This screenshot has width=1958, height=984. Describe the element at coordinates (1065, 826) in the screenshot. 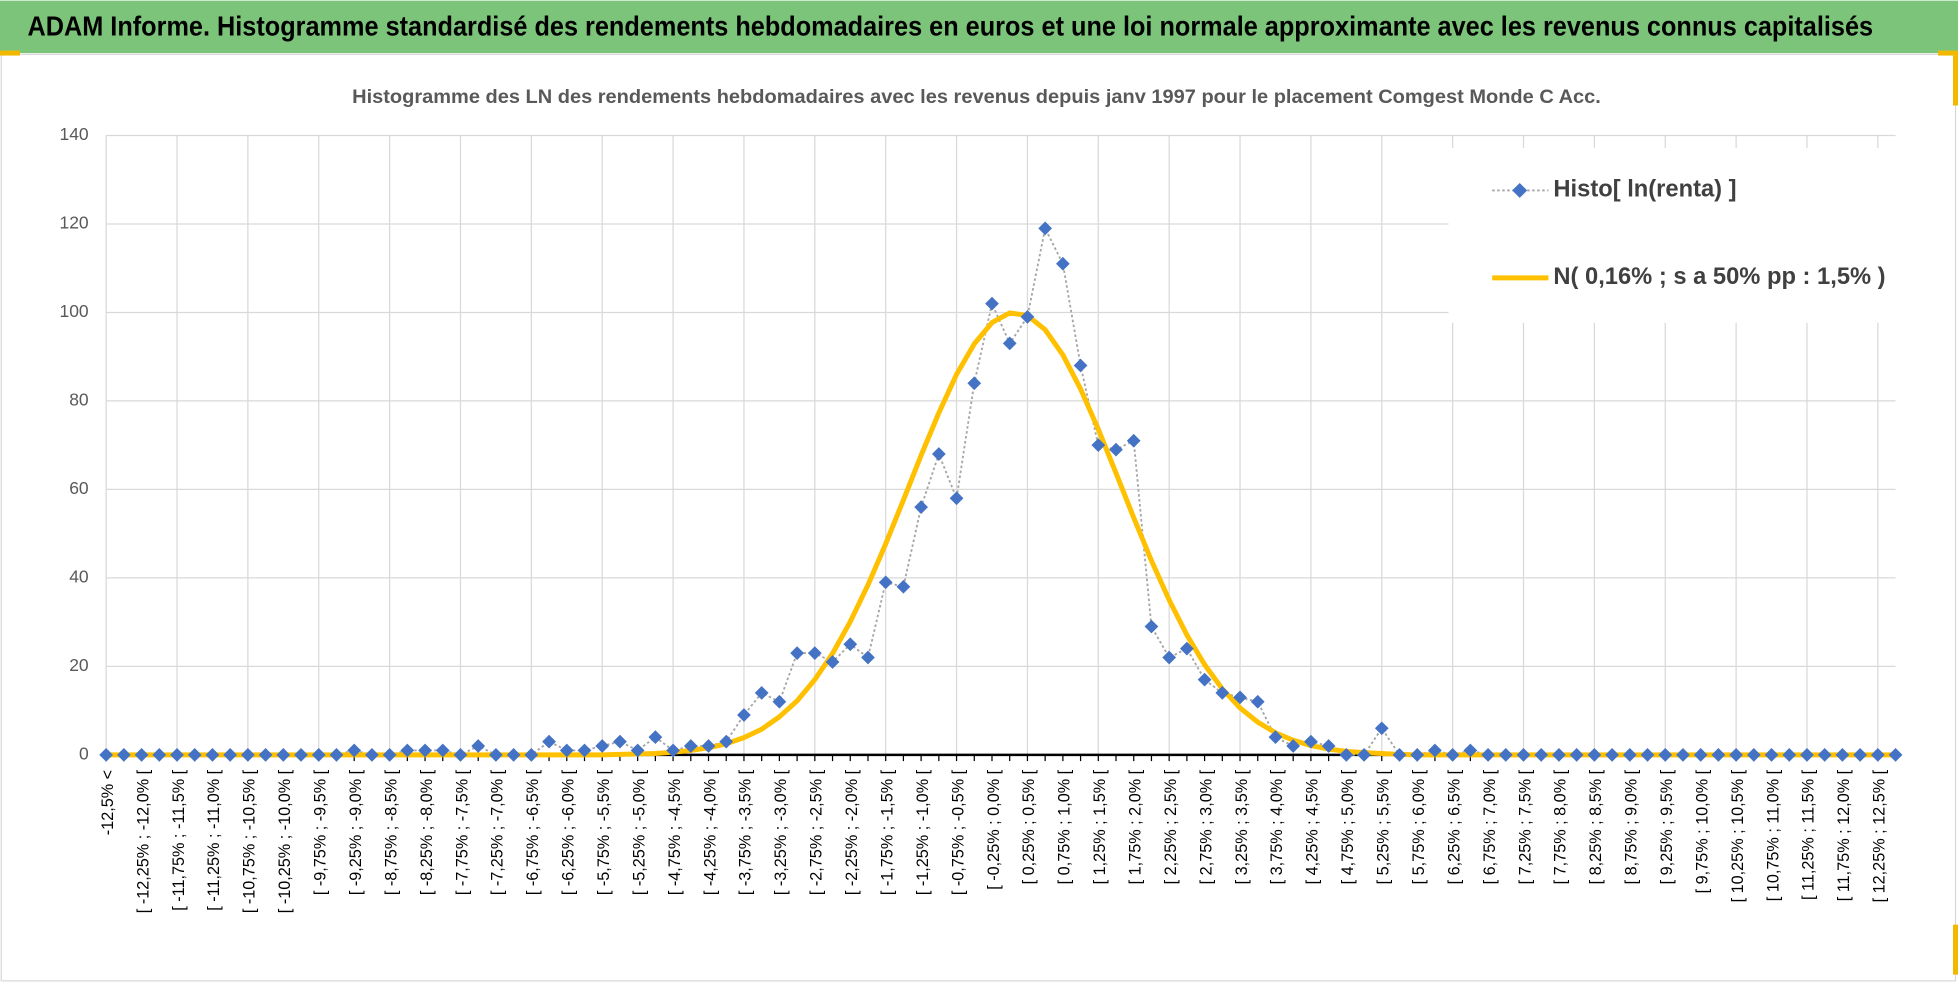

I see `x-tick-label: [ 0,75% ; 1,0% [` at that location.